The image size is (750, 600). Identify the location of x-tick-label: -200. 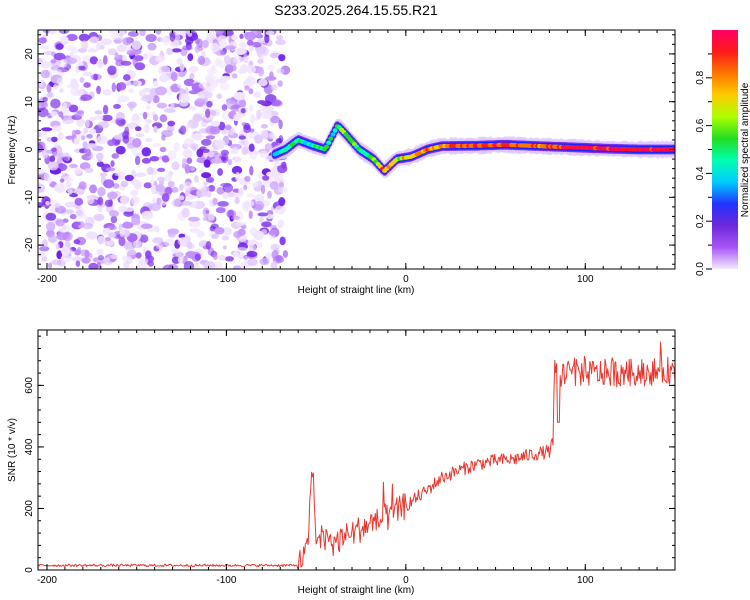
(47, 580).